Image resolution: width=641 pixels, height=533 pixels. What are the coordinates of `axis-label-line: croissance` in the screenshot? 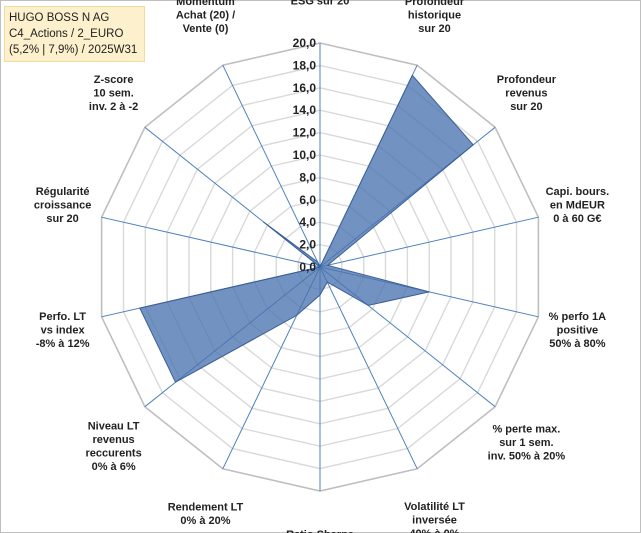 It's located at (62, 206).